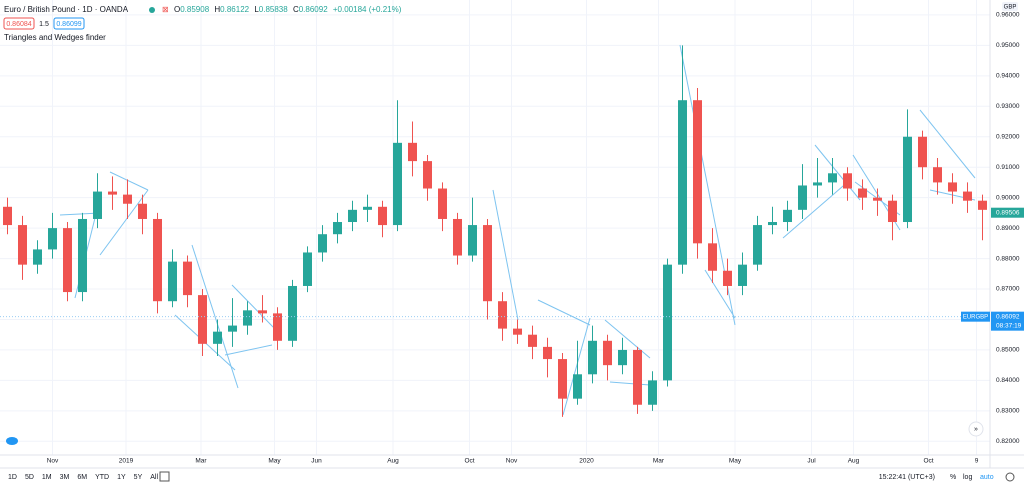 The width and height of the screenshot is (1024, 491). What do you see at coordinates (586, 461) in the screenshot?
I see `x-tick-label: 2020` at bounding box center [586, 461].